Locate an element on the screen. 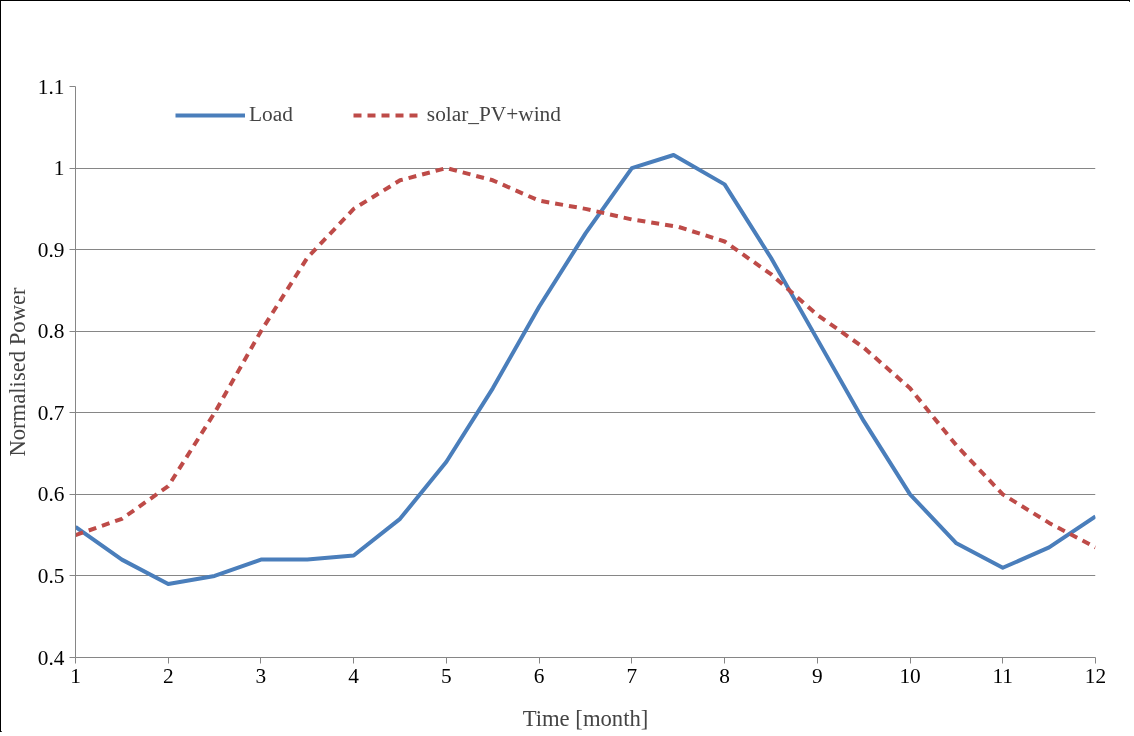 The width and height of the screenshot is (1134, 736). x-tick-label: 4 is located at coordinates (354, 675).